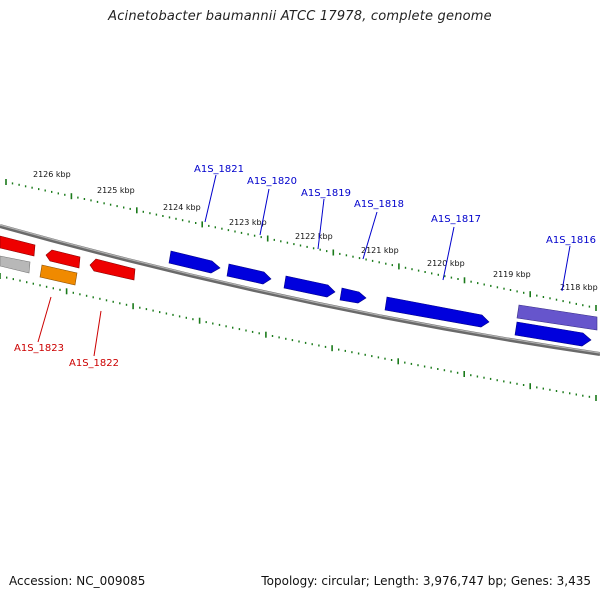 This screenshot has height=600, width=600. What do you see at coordinates (52, 174) in the screenshot?
I see `kbp-label: 2126 kbp` at bounding box center [52, 174].